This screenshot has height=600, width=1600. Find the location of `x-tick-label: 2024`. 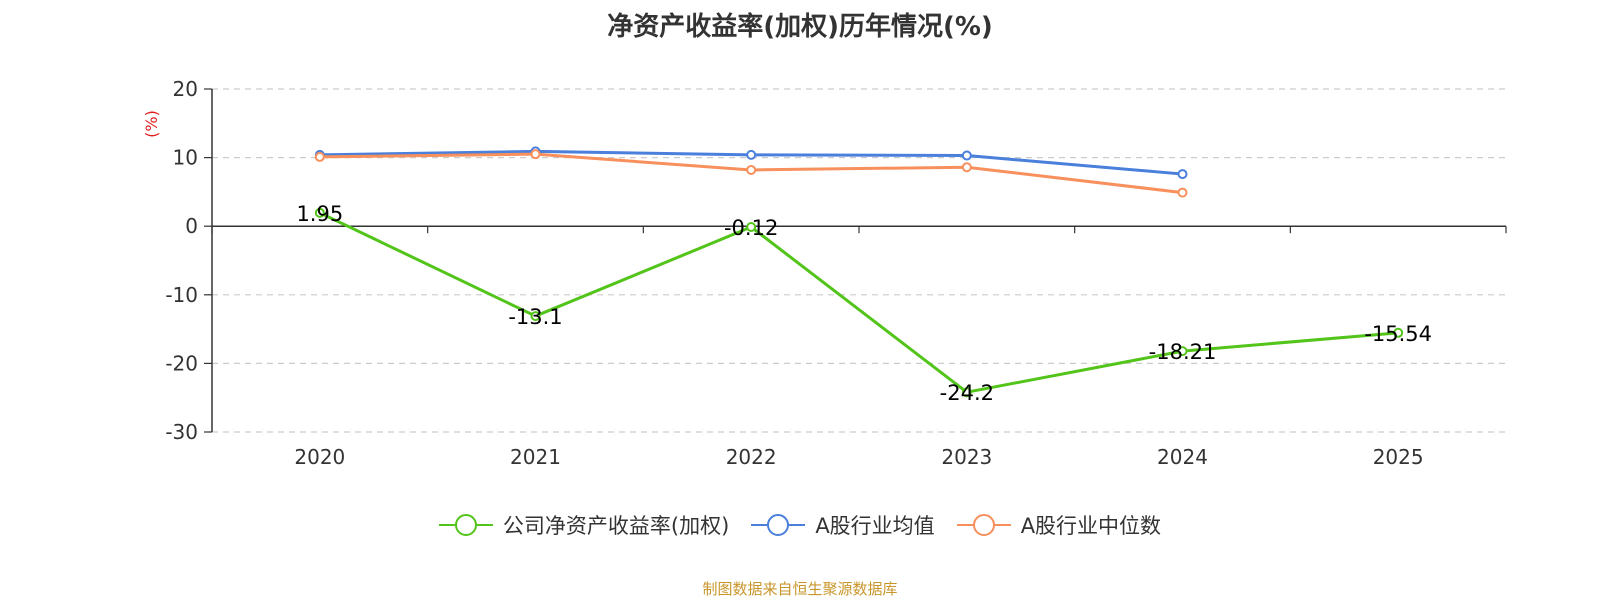

x-tick-label: 2024 is located at coordinates (1182, 457).